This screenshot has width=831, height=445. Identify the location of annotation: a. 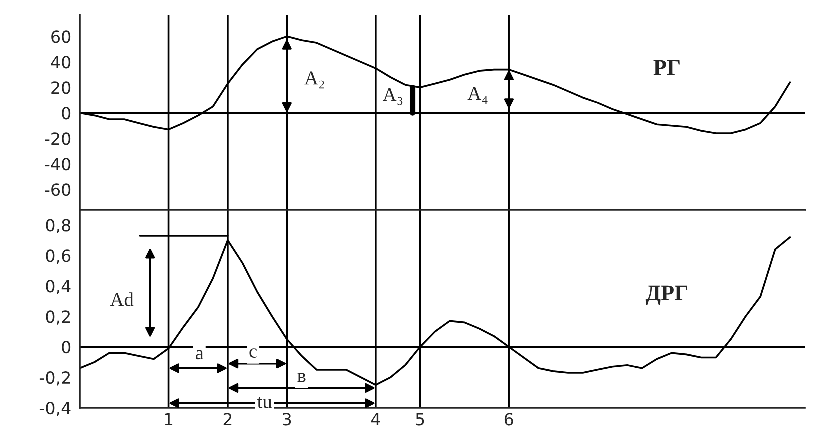
(200, 355).